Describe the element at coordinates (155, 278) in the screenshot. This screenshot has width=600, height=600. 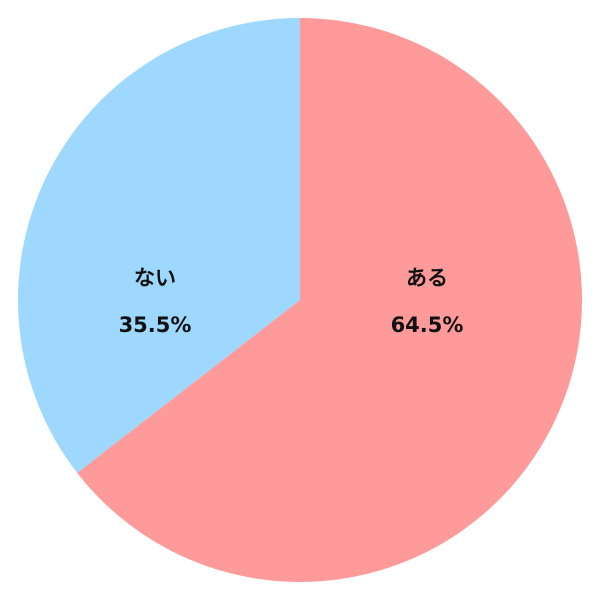
I see `slice-label: ない` at that location.